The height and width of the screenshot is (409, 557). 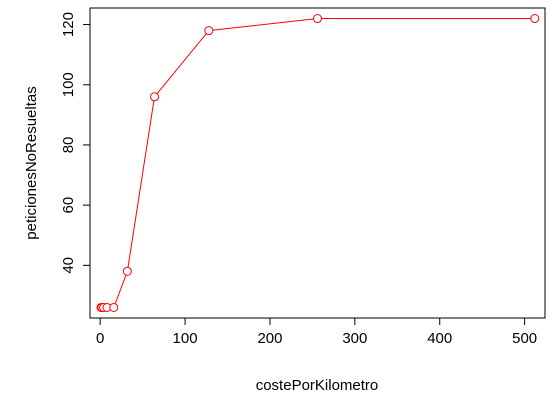 What do you see at coordinates (316, 332) in the screenshot?
I see `x-axis: 0 100 200 300 400 500` at bounding box center [316, 332].